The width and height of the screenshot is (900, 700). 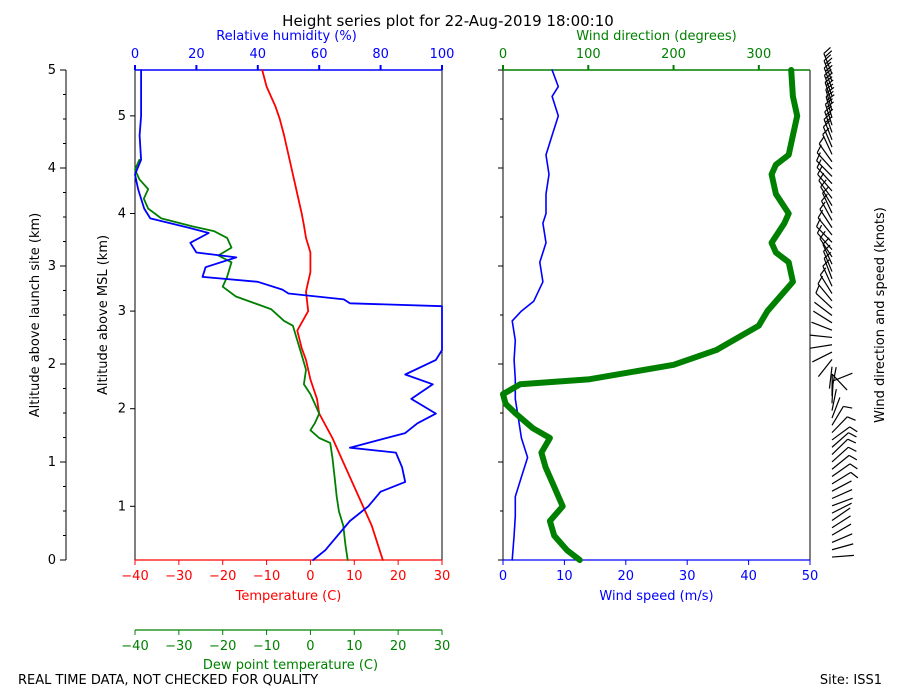 What do you see at coordinates (122, 506) in the screenshot?
I see `inner-left-tick-label: 1` at bounding box center [122, 506].